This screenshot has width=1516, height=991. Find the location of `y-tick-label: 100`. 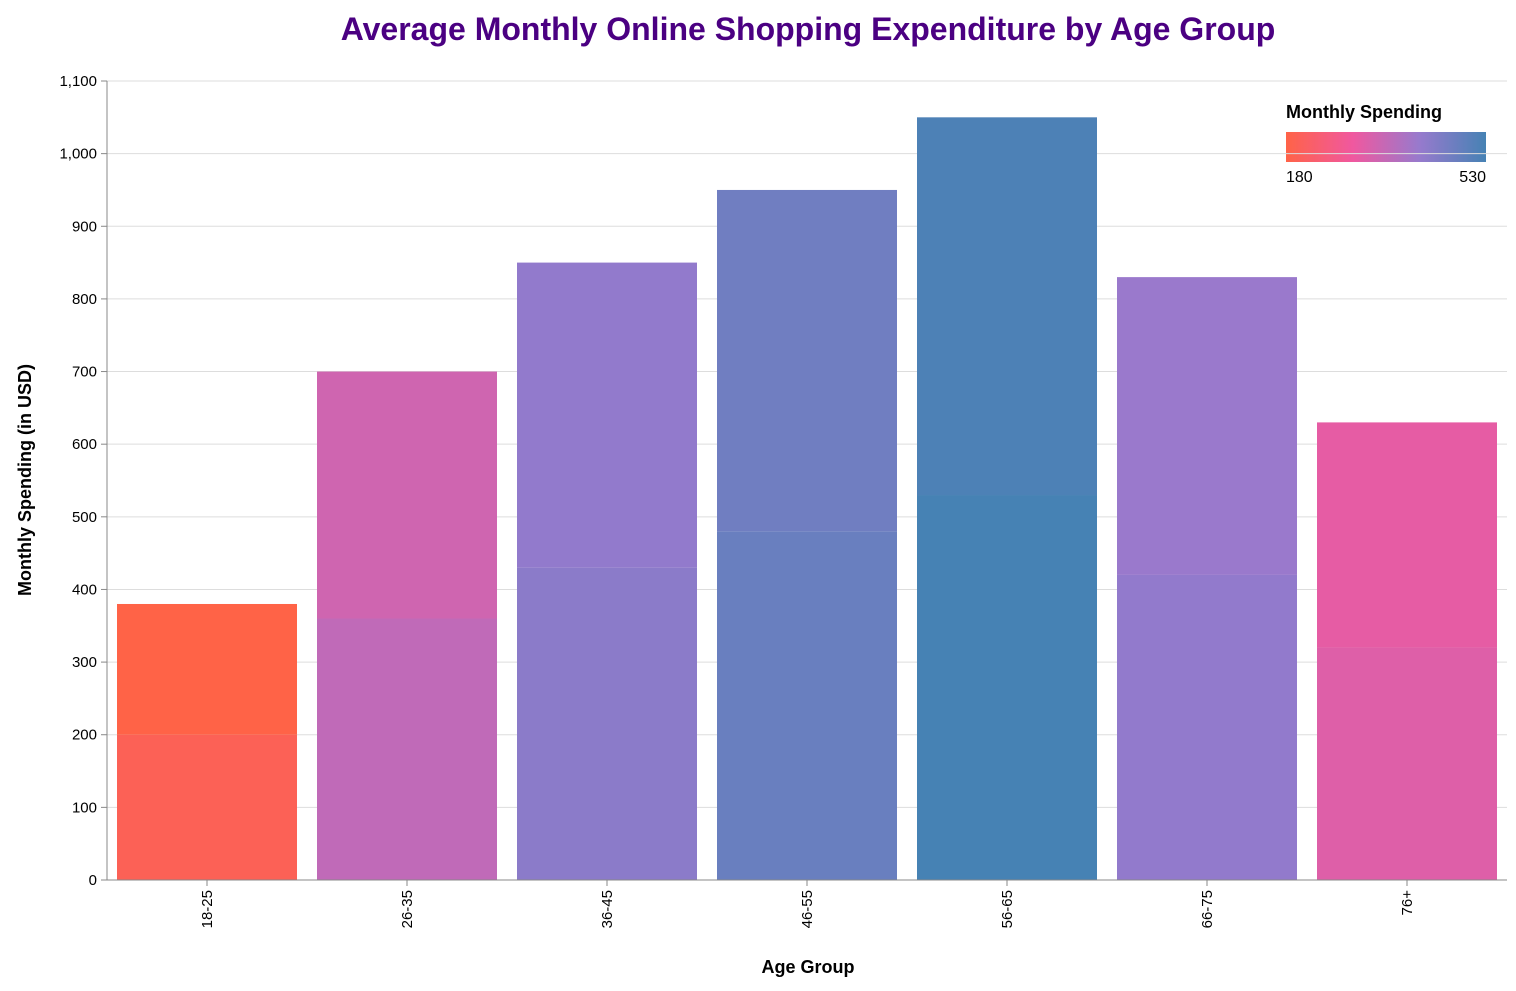

y-tick-label: 100 is located at coordinates (84, 807).